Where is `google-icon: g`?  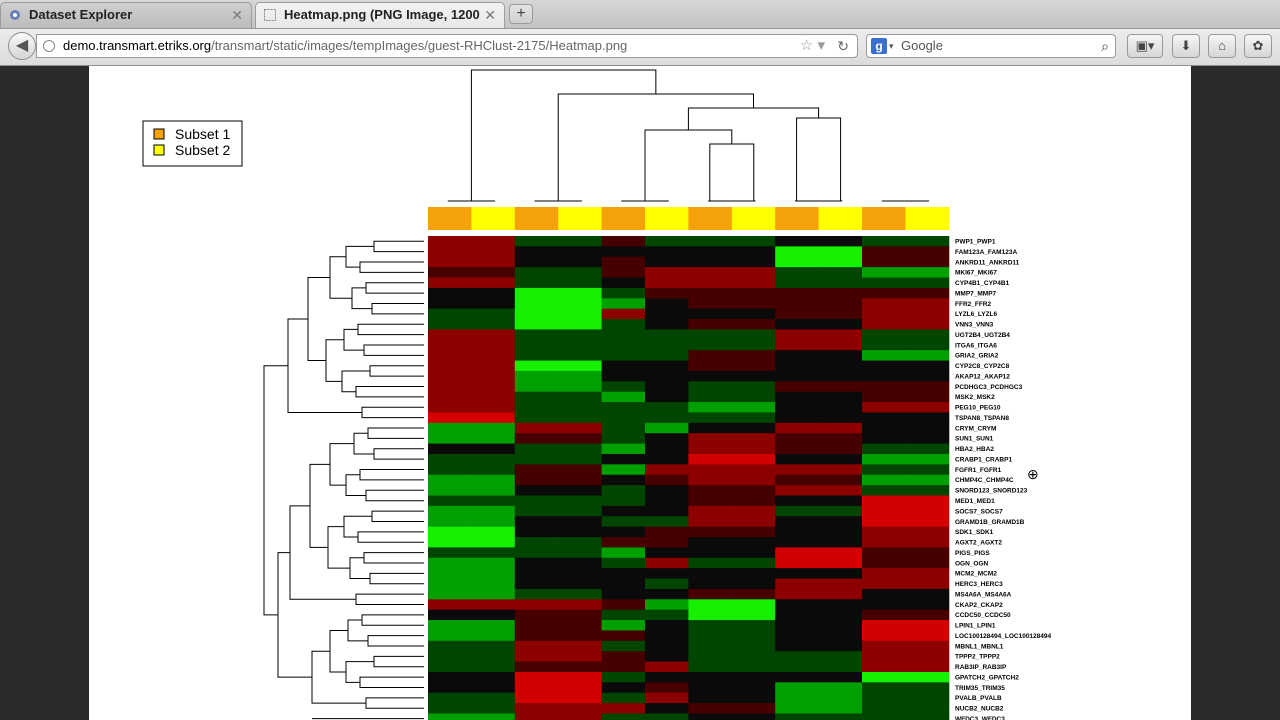
google-icon: g is located at coordinates (879, 46).